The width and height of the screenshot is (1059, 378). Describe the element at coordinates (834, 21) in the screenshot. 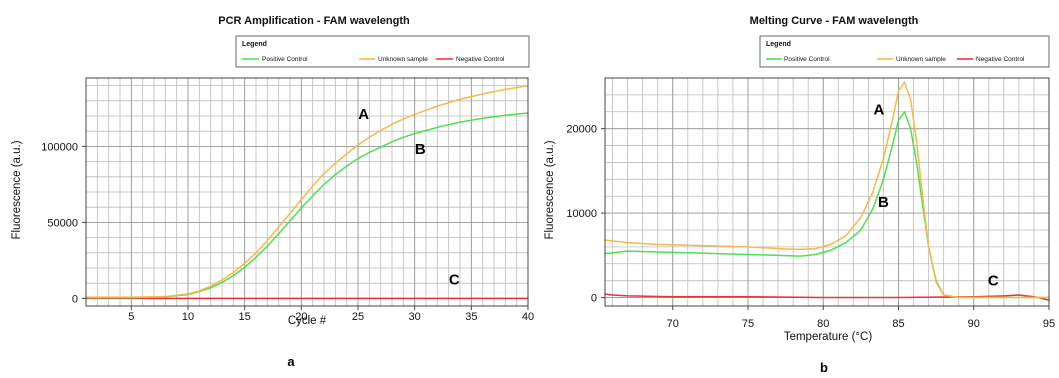

I see `chart-title: Melting Curve - FAM wavelength` at that location.